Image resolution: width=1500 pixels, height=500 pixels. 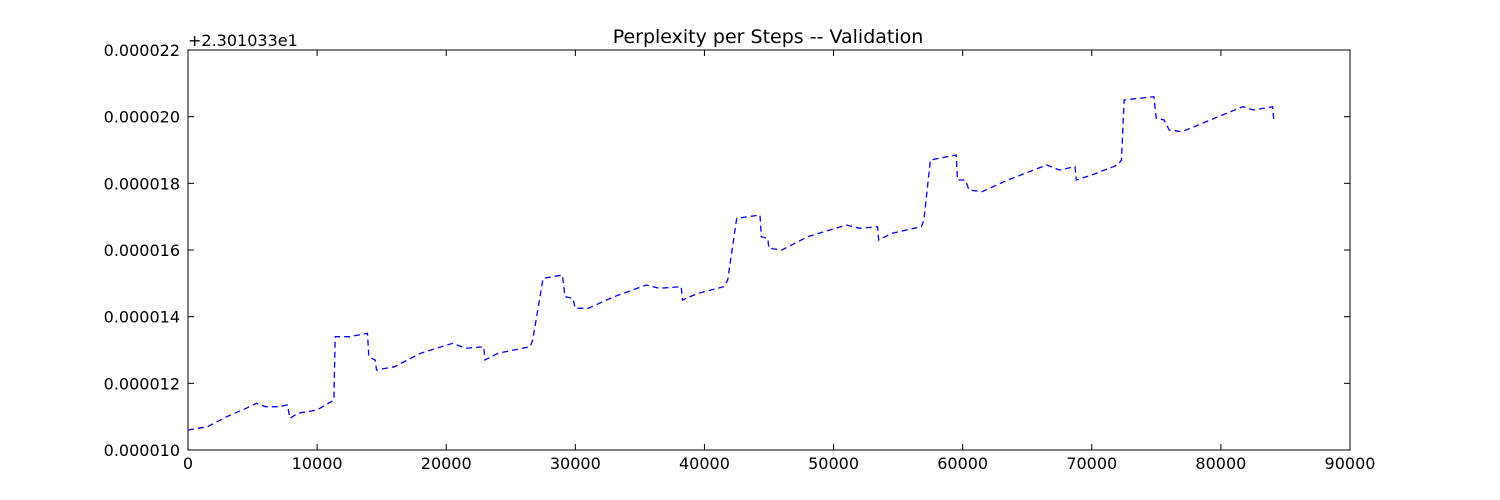 I want to click on y-tick-label: 0.000014, so click(x=142, y=317).